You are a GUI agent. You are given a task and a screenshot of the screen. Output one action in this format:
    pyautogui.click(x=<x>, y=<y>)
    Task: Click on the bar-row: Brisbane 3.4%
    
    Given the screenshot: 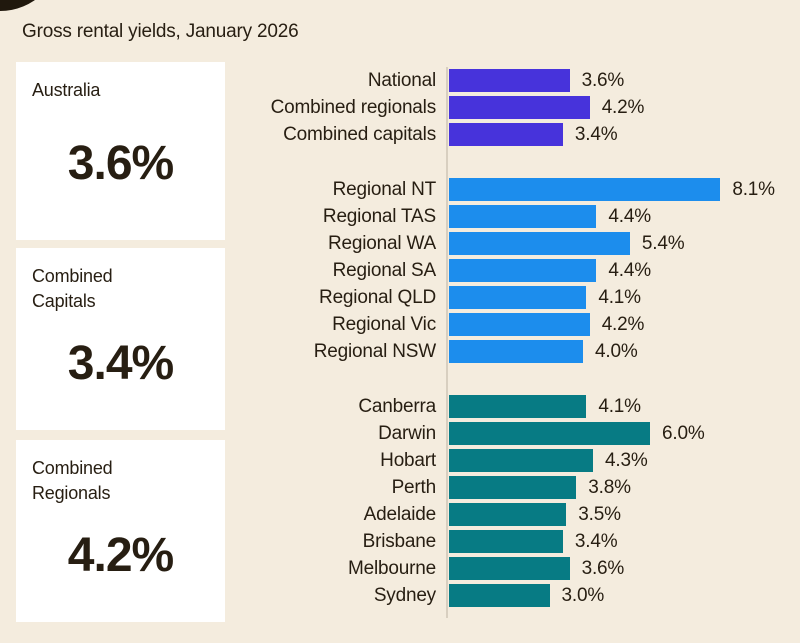 What is the action you would take?
    pyautogui.click(x=525, y=541)
    